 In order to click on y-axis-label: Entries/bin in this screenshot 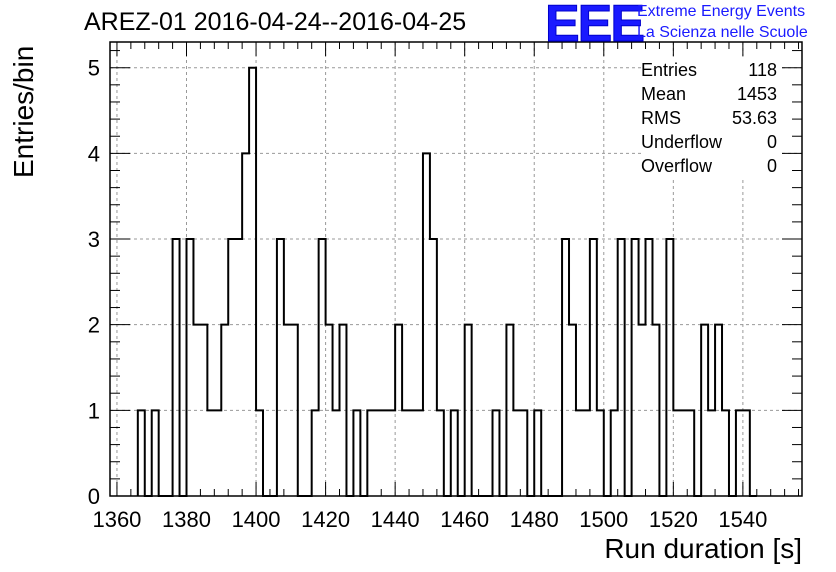, I will do `click(23, 111)`.